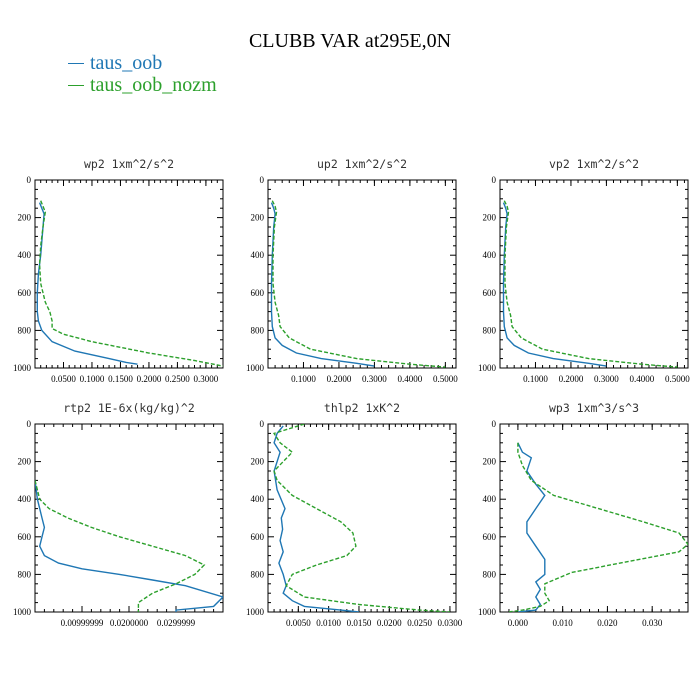  What do you see at coordinates (359, 623) in the screenshot?
I see `x-tick-label: 0.0150` at bounding box center [359, 623].